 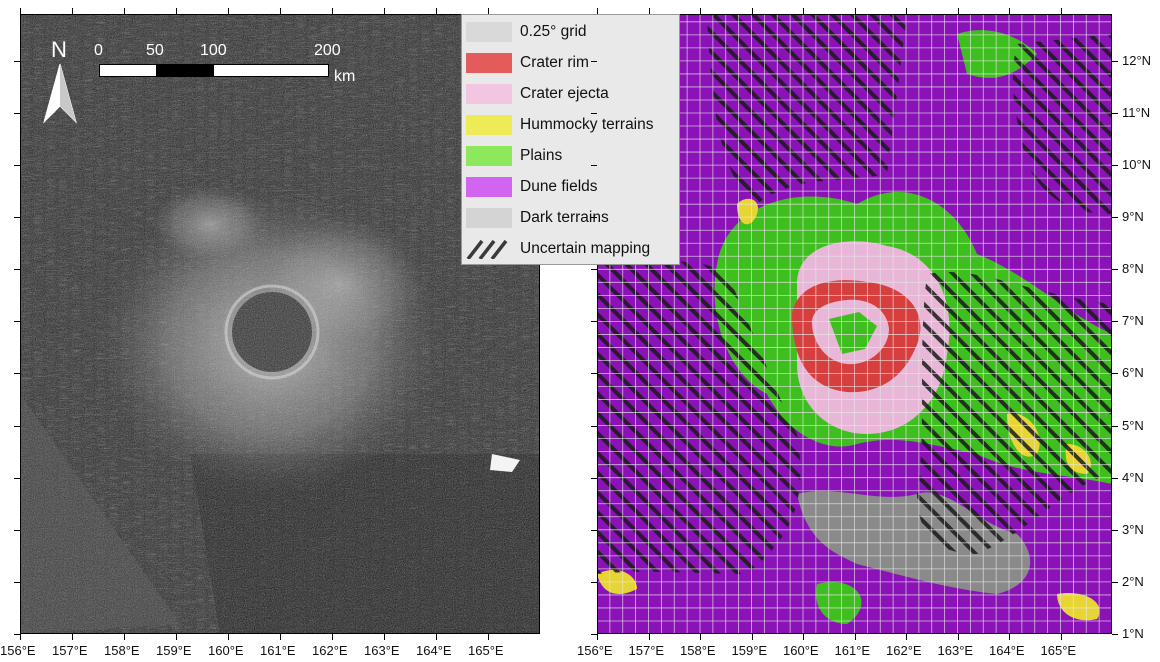 I want to click on longitude-label: 158°E, so click(x=698, y=650).